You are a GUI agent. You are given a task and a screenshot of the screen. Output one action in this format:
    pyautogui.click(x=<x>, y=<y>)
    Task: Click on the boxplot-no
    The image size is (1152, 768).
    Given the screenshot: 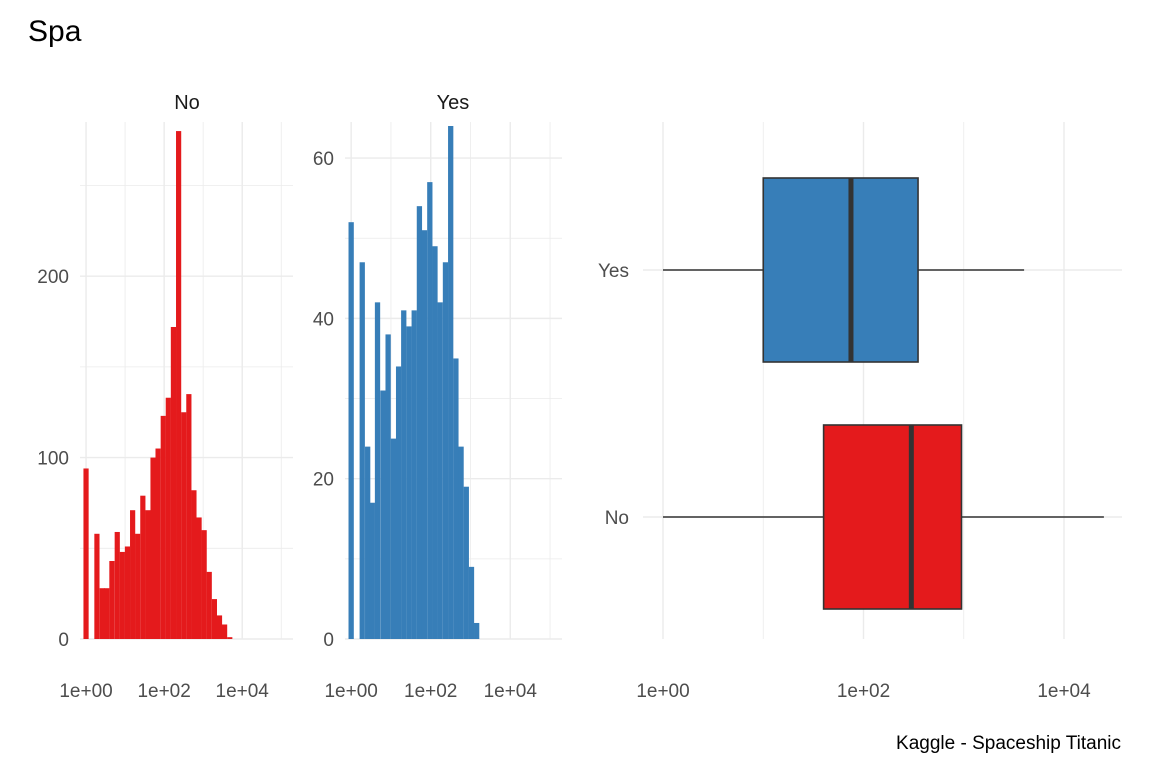 What is the action you would take?
    pyautogui.click(x=883, y=517)
    